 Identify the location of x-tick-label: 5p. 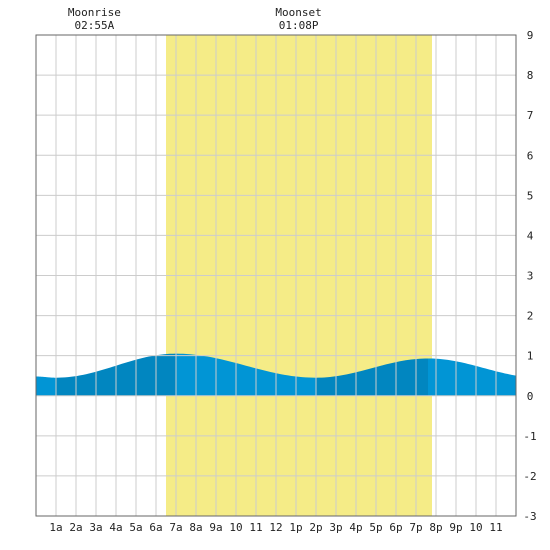
(375, 527).